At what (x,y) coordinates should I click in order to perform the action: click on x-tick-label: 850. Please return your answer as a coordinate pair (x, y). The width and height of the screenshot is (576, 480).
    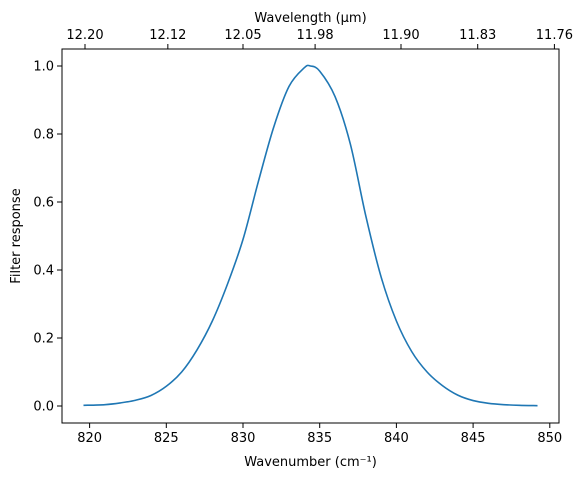
    Looking at the image, I should click on (549, 438).